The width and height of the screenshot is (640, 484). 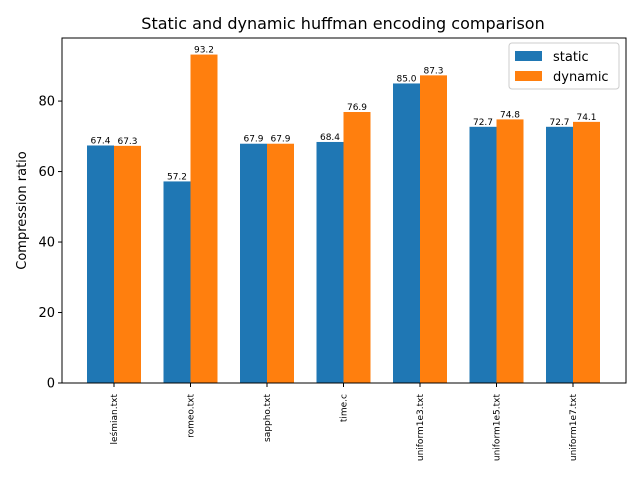 What do you see at coordinates (433, 71) in the screenshot?
I see `bar-value-label: 87.3` at bounding box center [433, 71].